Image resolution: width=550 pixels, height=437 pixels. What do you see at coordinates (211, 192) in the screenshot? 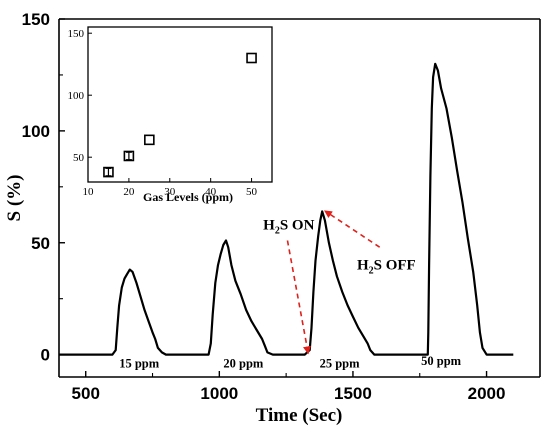
I see `inset-x-tick-label: 40` at bounding box center [211, 192].